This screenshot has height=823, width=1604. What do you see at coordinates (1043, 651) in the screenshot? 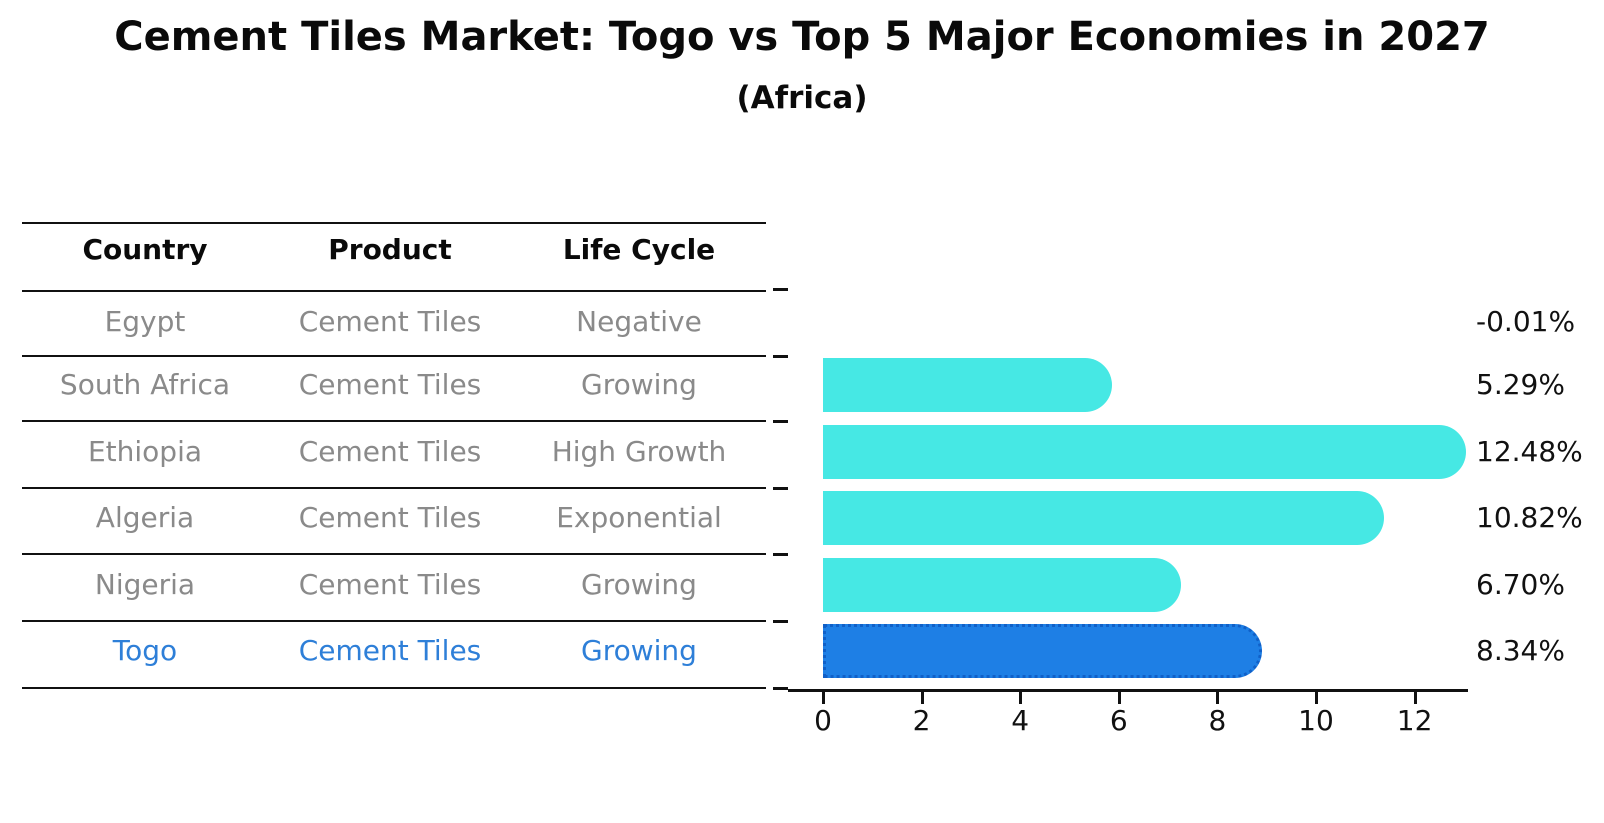
I see `bar-togo` at bounding box center [1043, 651].